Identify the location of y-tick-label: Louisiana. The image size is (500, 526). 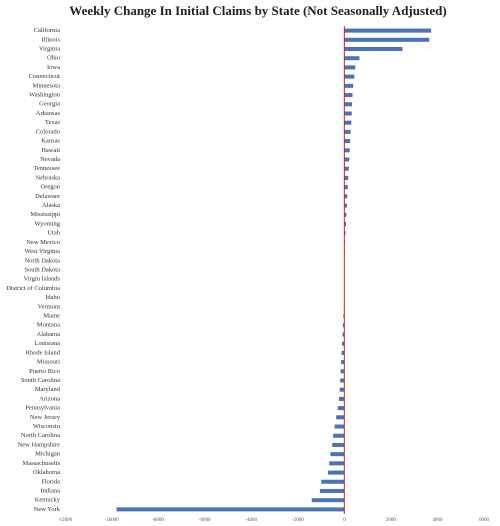
(47, 343).